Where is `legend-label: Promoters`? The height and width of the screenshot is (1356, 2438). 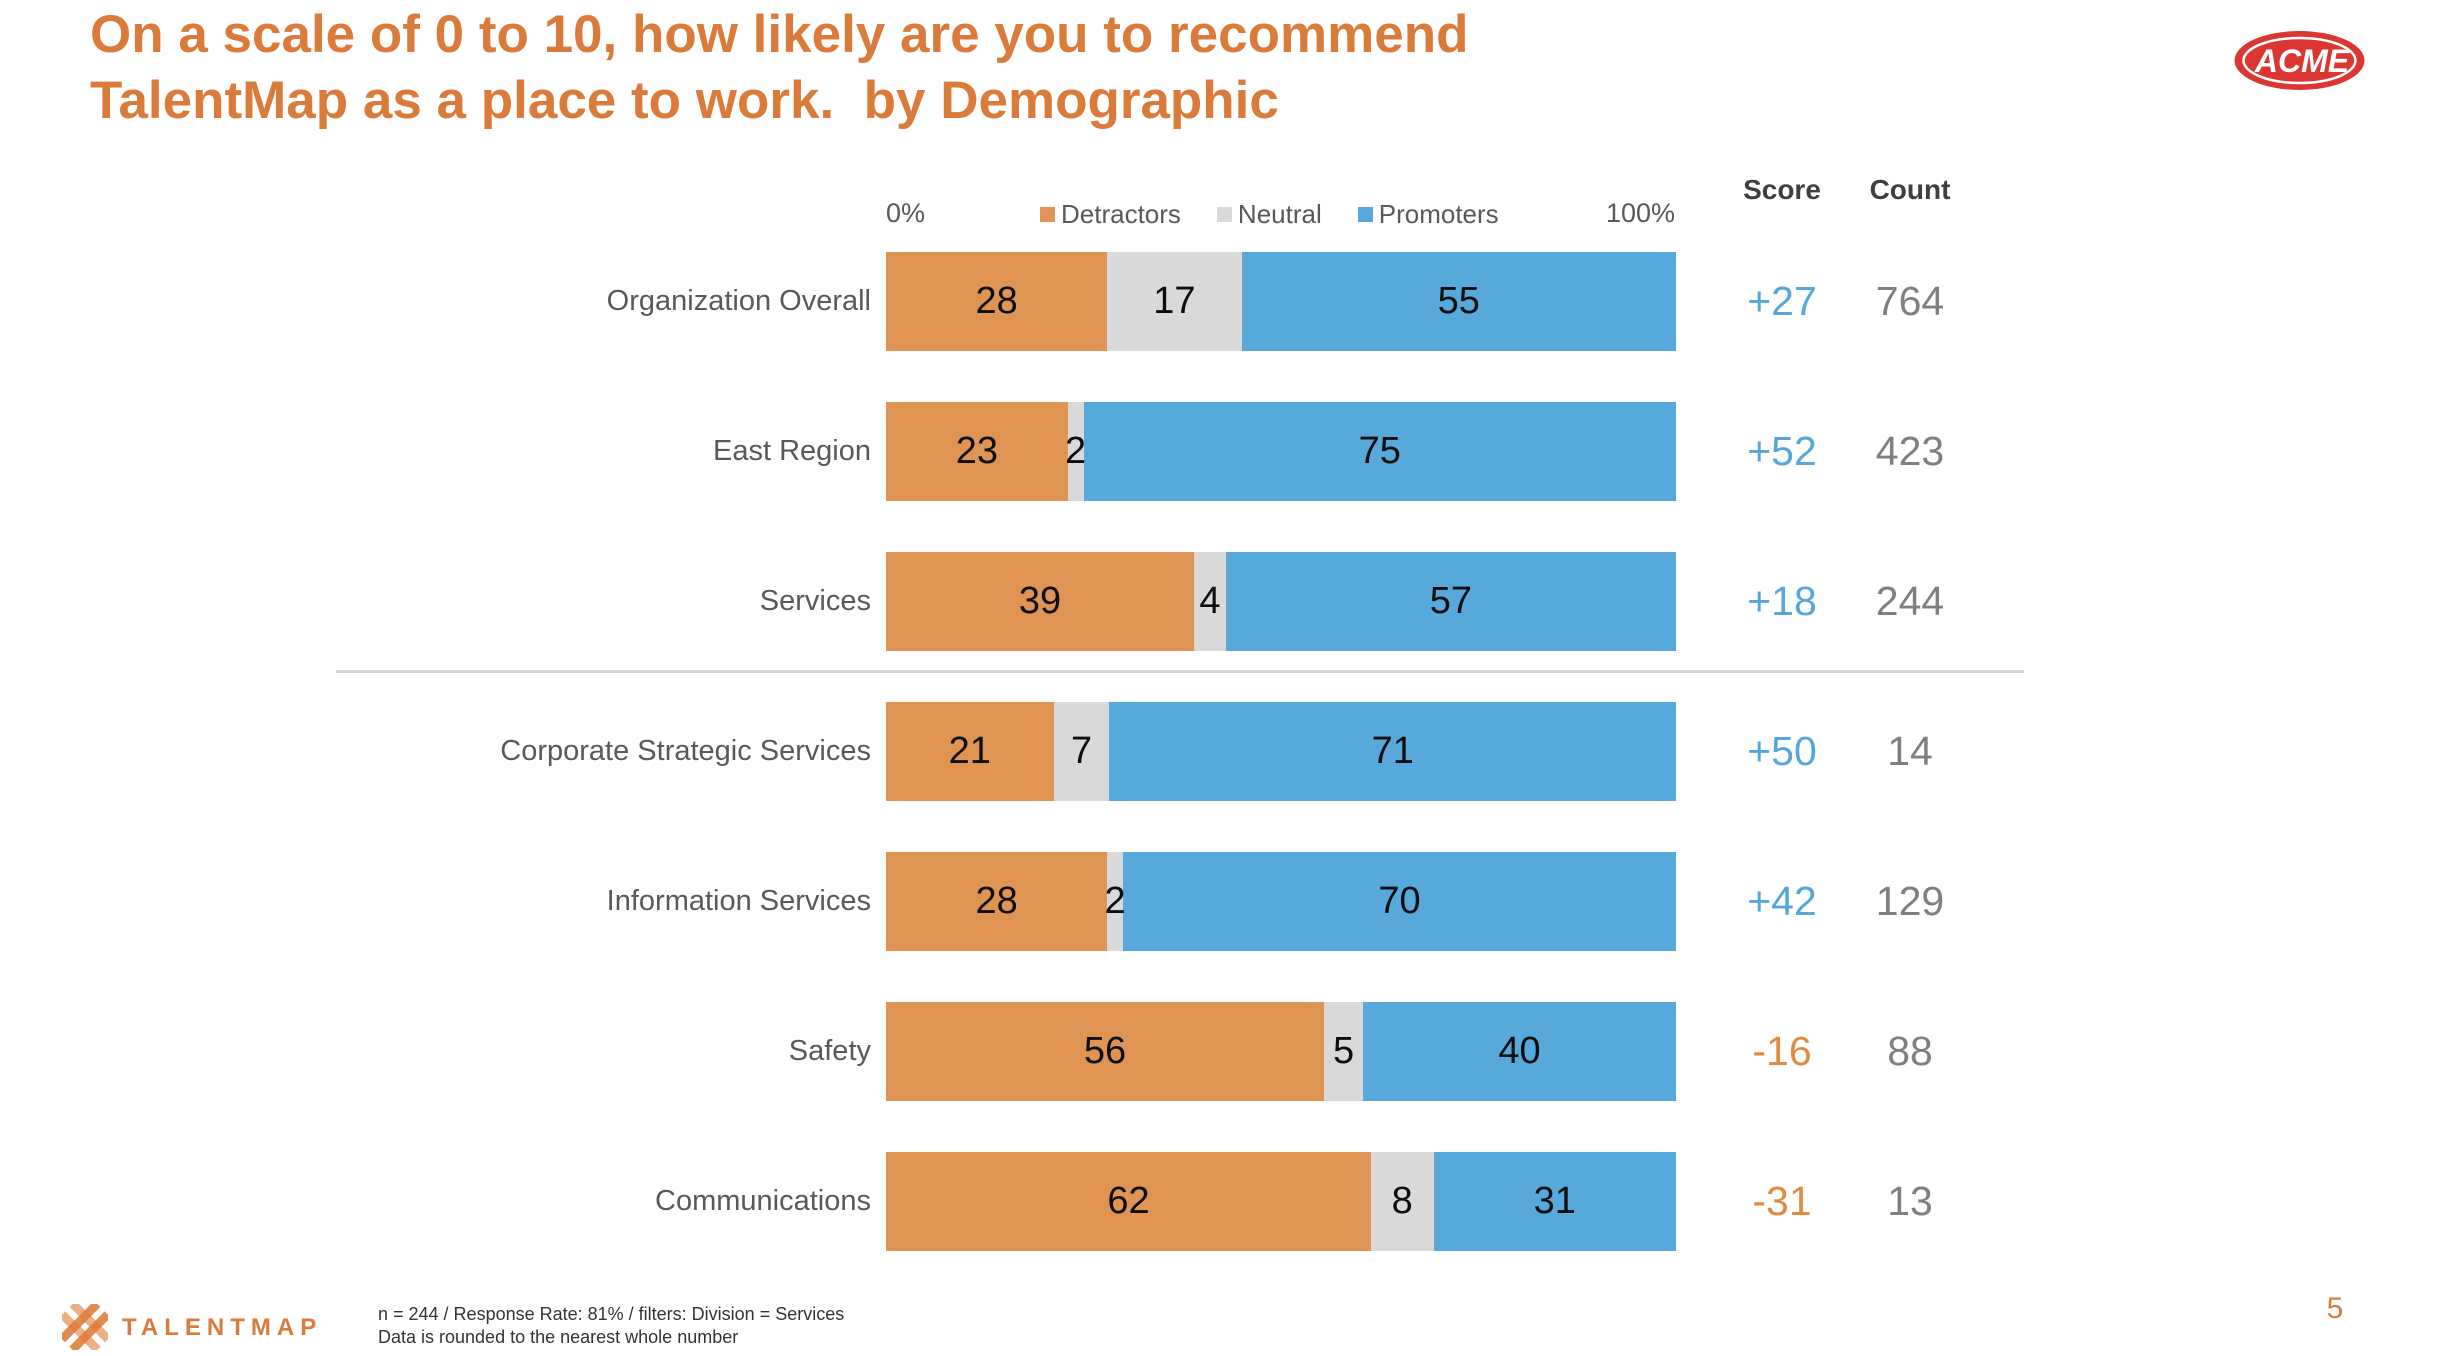
legend-label: Promoters is located at coordinates (1438, 214).